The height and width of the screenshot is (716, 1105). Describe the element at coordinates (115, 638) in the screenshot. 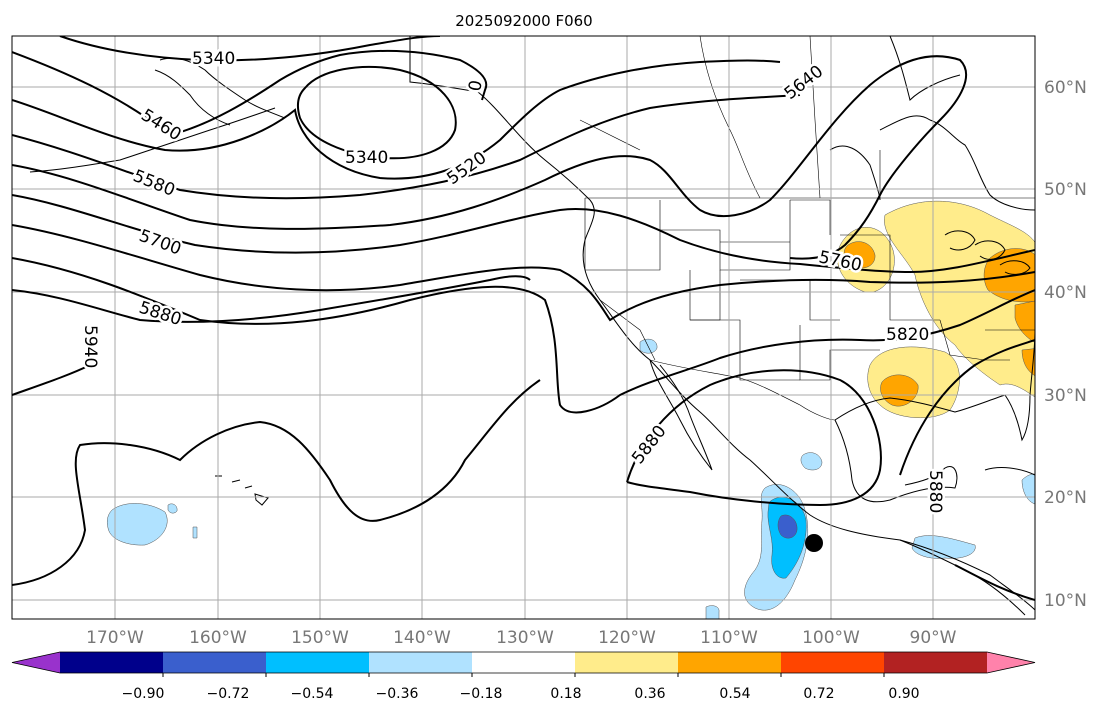

I see `longitude-label: 170°W` at that location.